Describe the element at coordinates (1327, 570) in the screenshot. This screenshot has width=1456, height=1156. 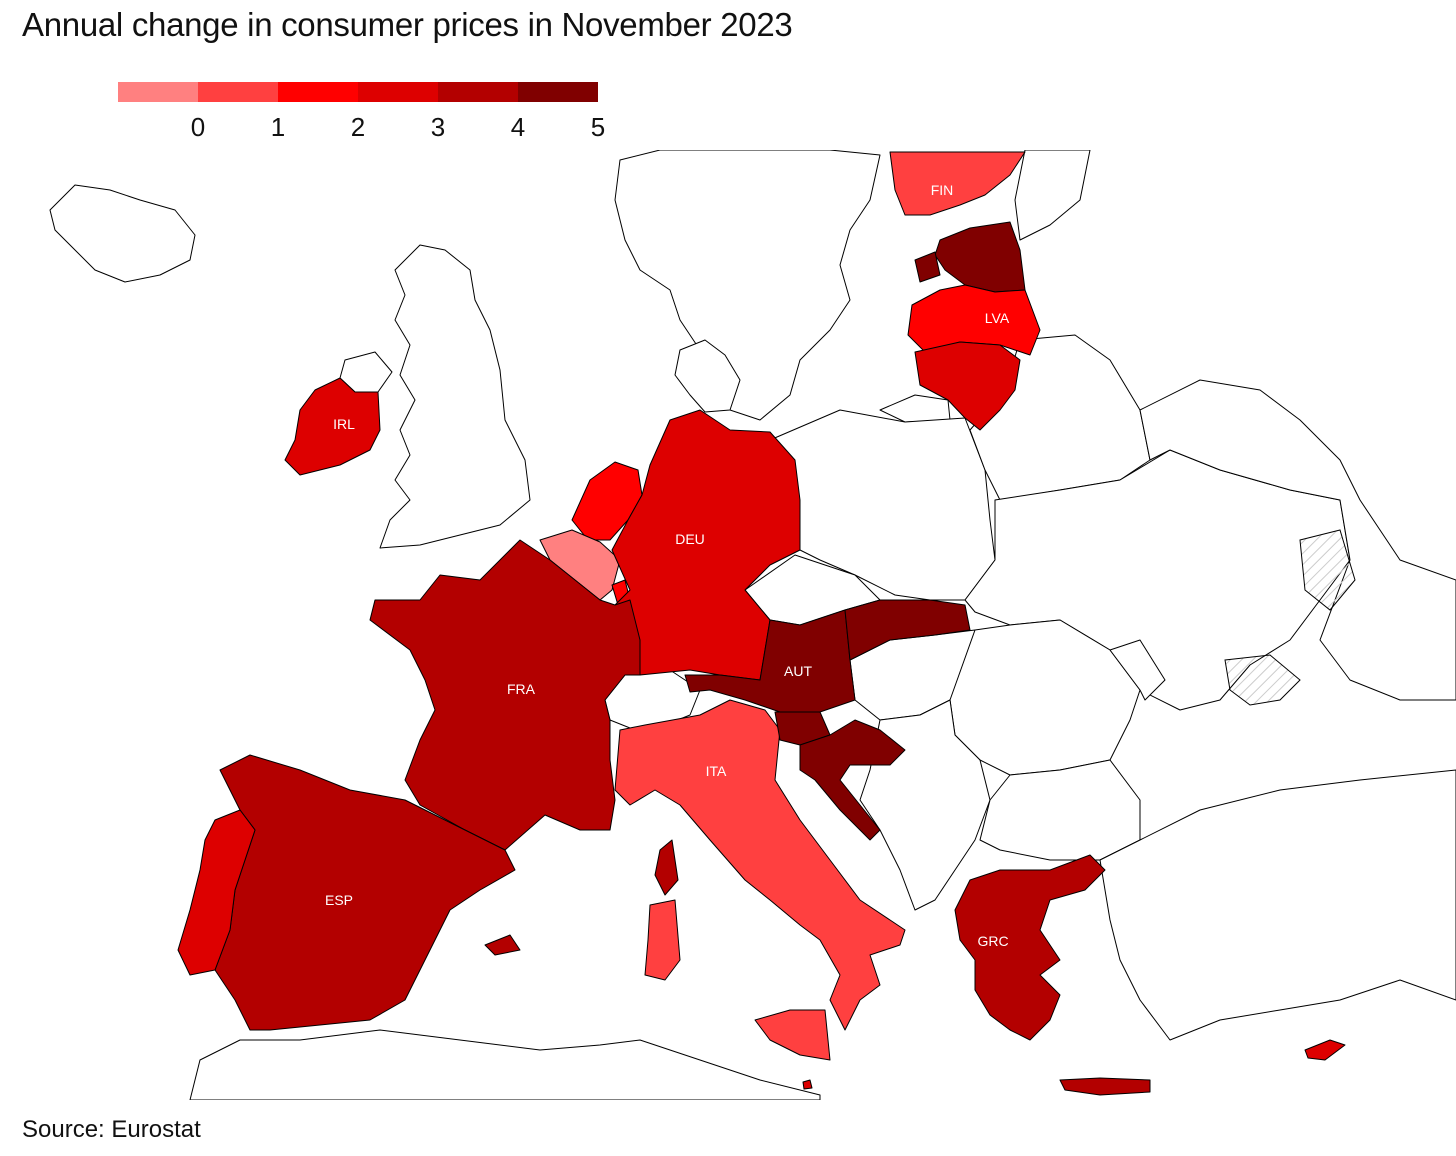
I see `donbas-disputed-area` at that location.